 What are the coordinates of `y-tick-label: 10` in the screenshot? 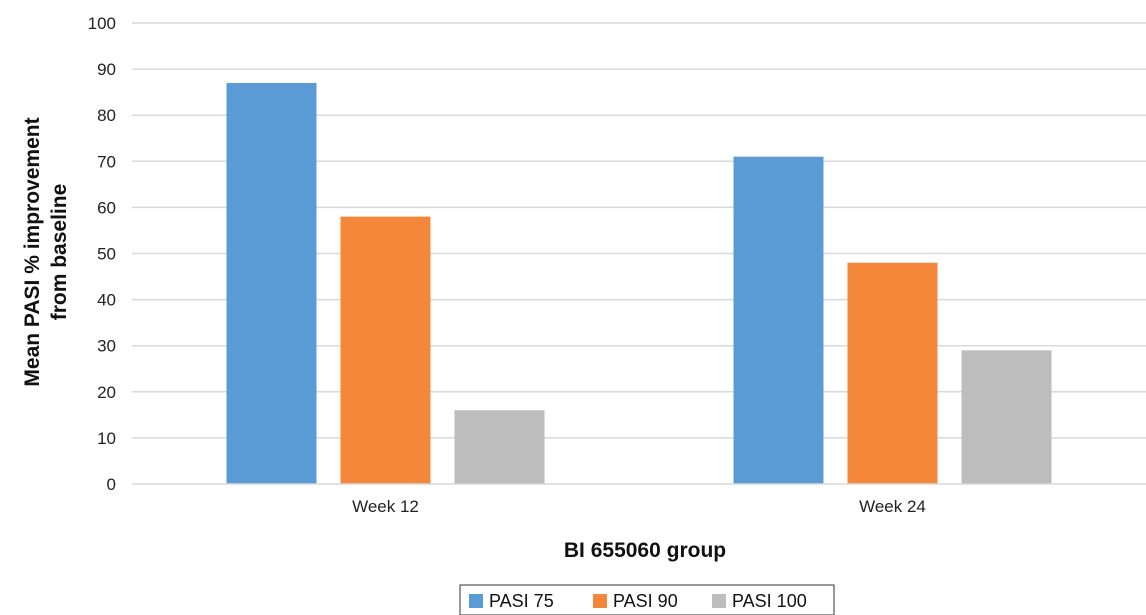 It's located at (106, 438).